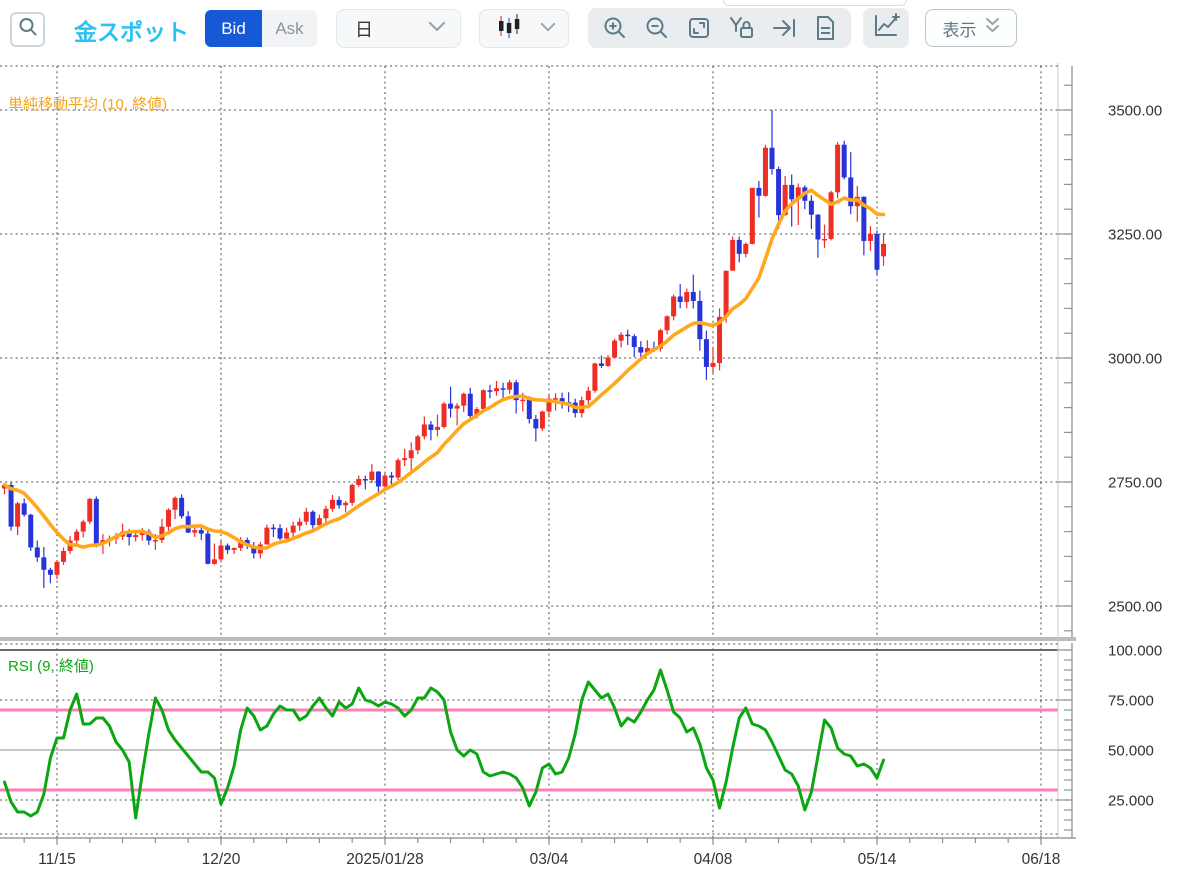  What do you see at coordinates (877, 859) in the screenshot?
I see `date-label: 05/14` at bounding box center [877, 859].